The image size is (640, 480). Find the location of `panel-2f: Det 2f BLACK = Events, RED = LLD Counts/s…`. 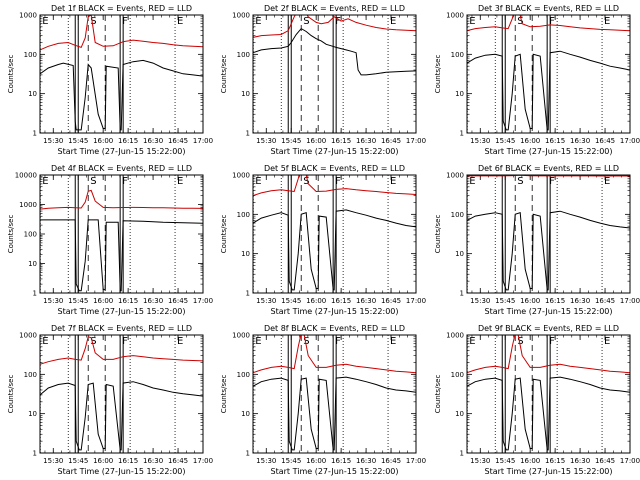

panel-2f: Det 2f BLACK = Events, RED = LLD Counts/s… is located at coordinates (323, 80).